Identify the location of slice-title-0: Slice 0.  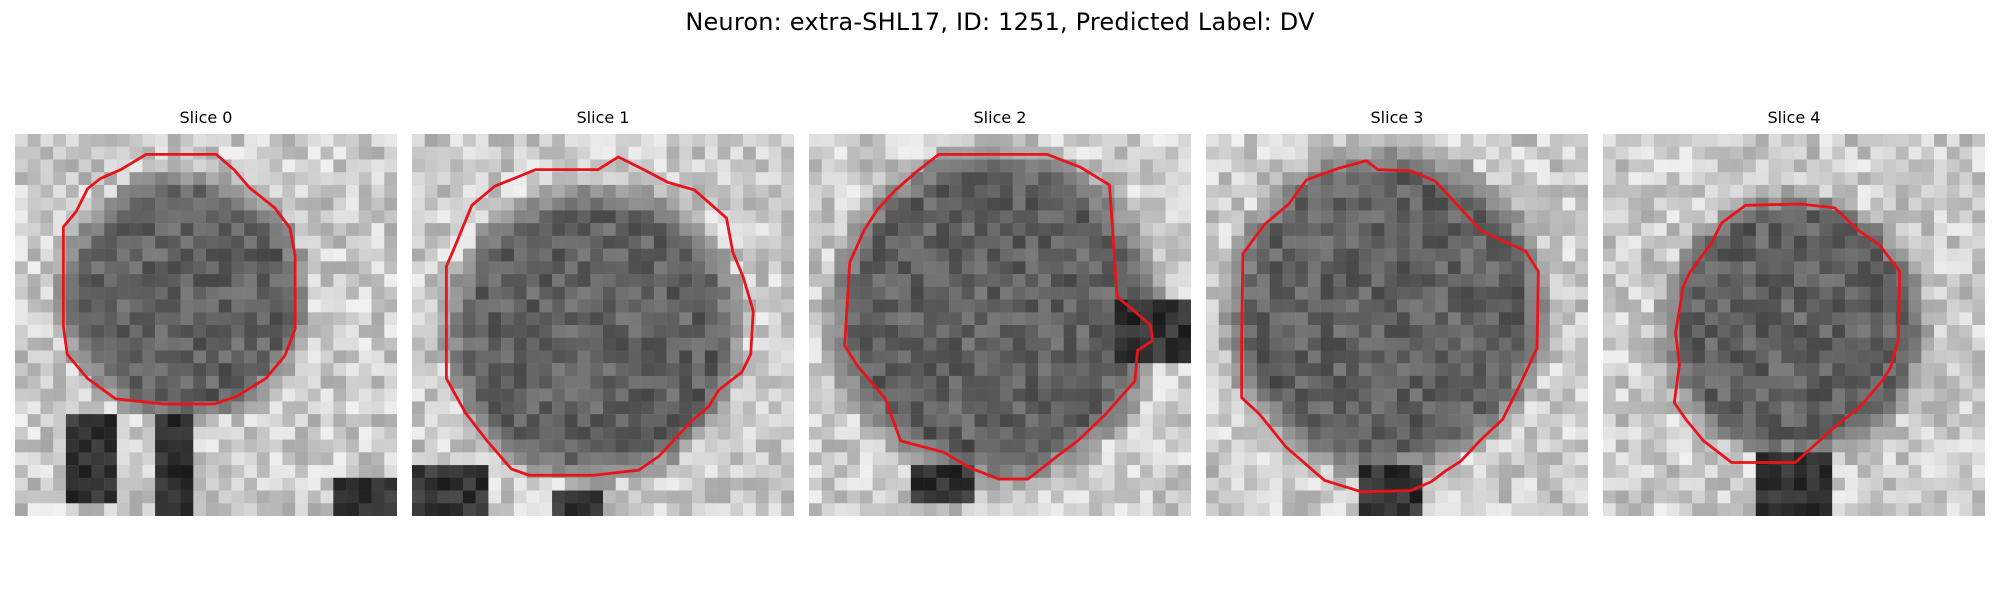
(206, 117).